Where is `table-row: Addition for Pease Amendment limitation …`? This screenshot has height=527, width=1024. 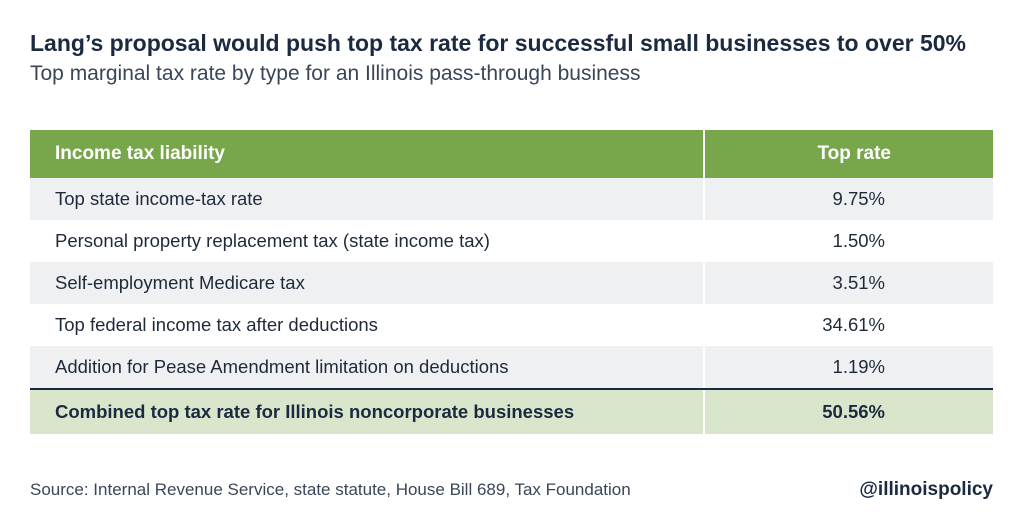
table-row: Addition for Pease Amendment limitation … is located at coordinates (511, 367).